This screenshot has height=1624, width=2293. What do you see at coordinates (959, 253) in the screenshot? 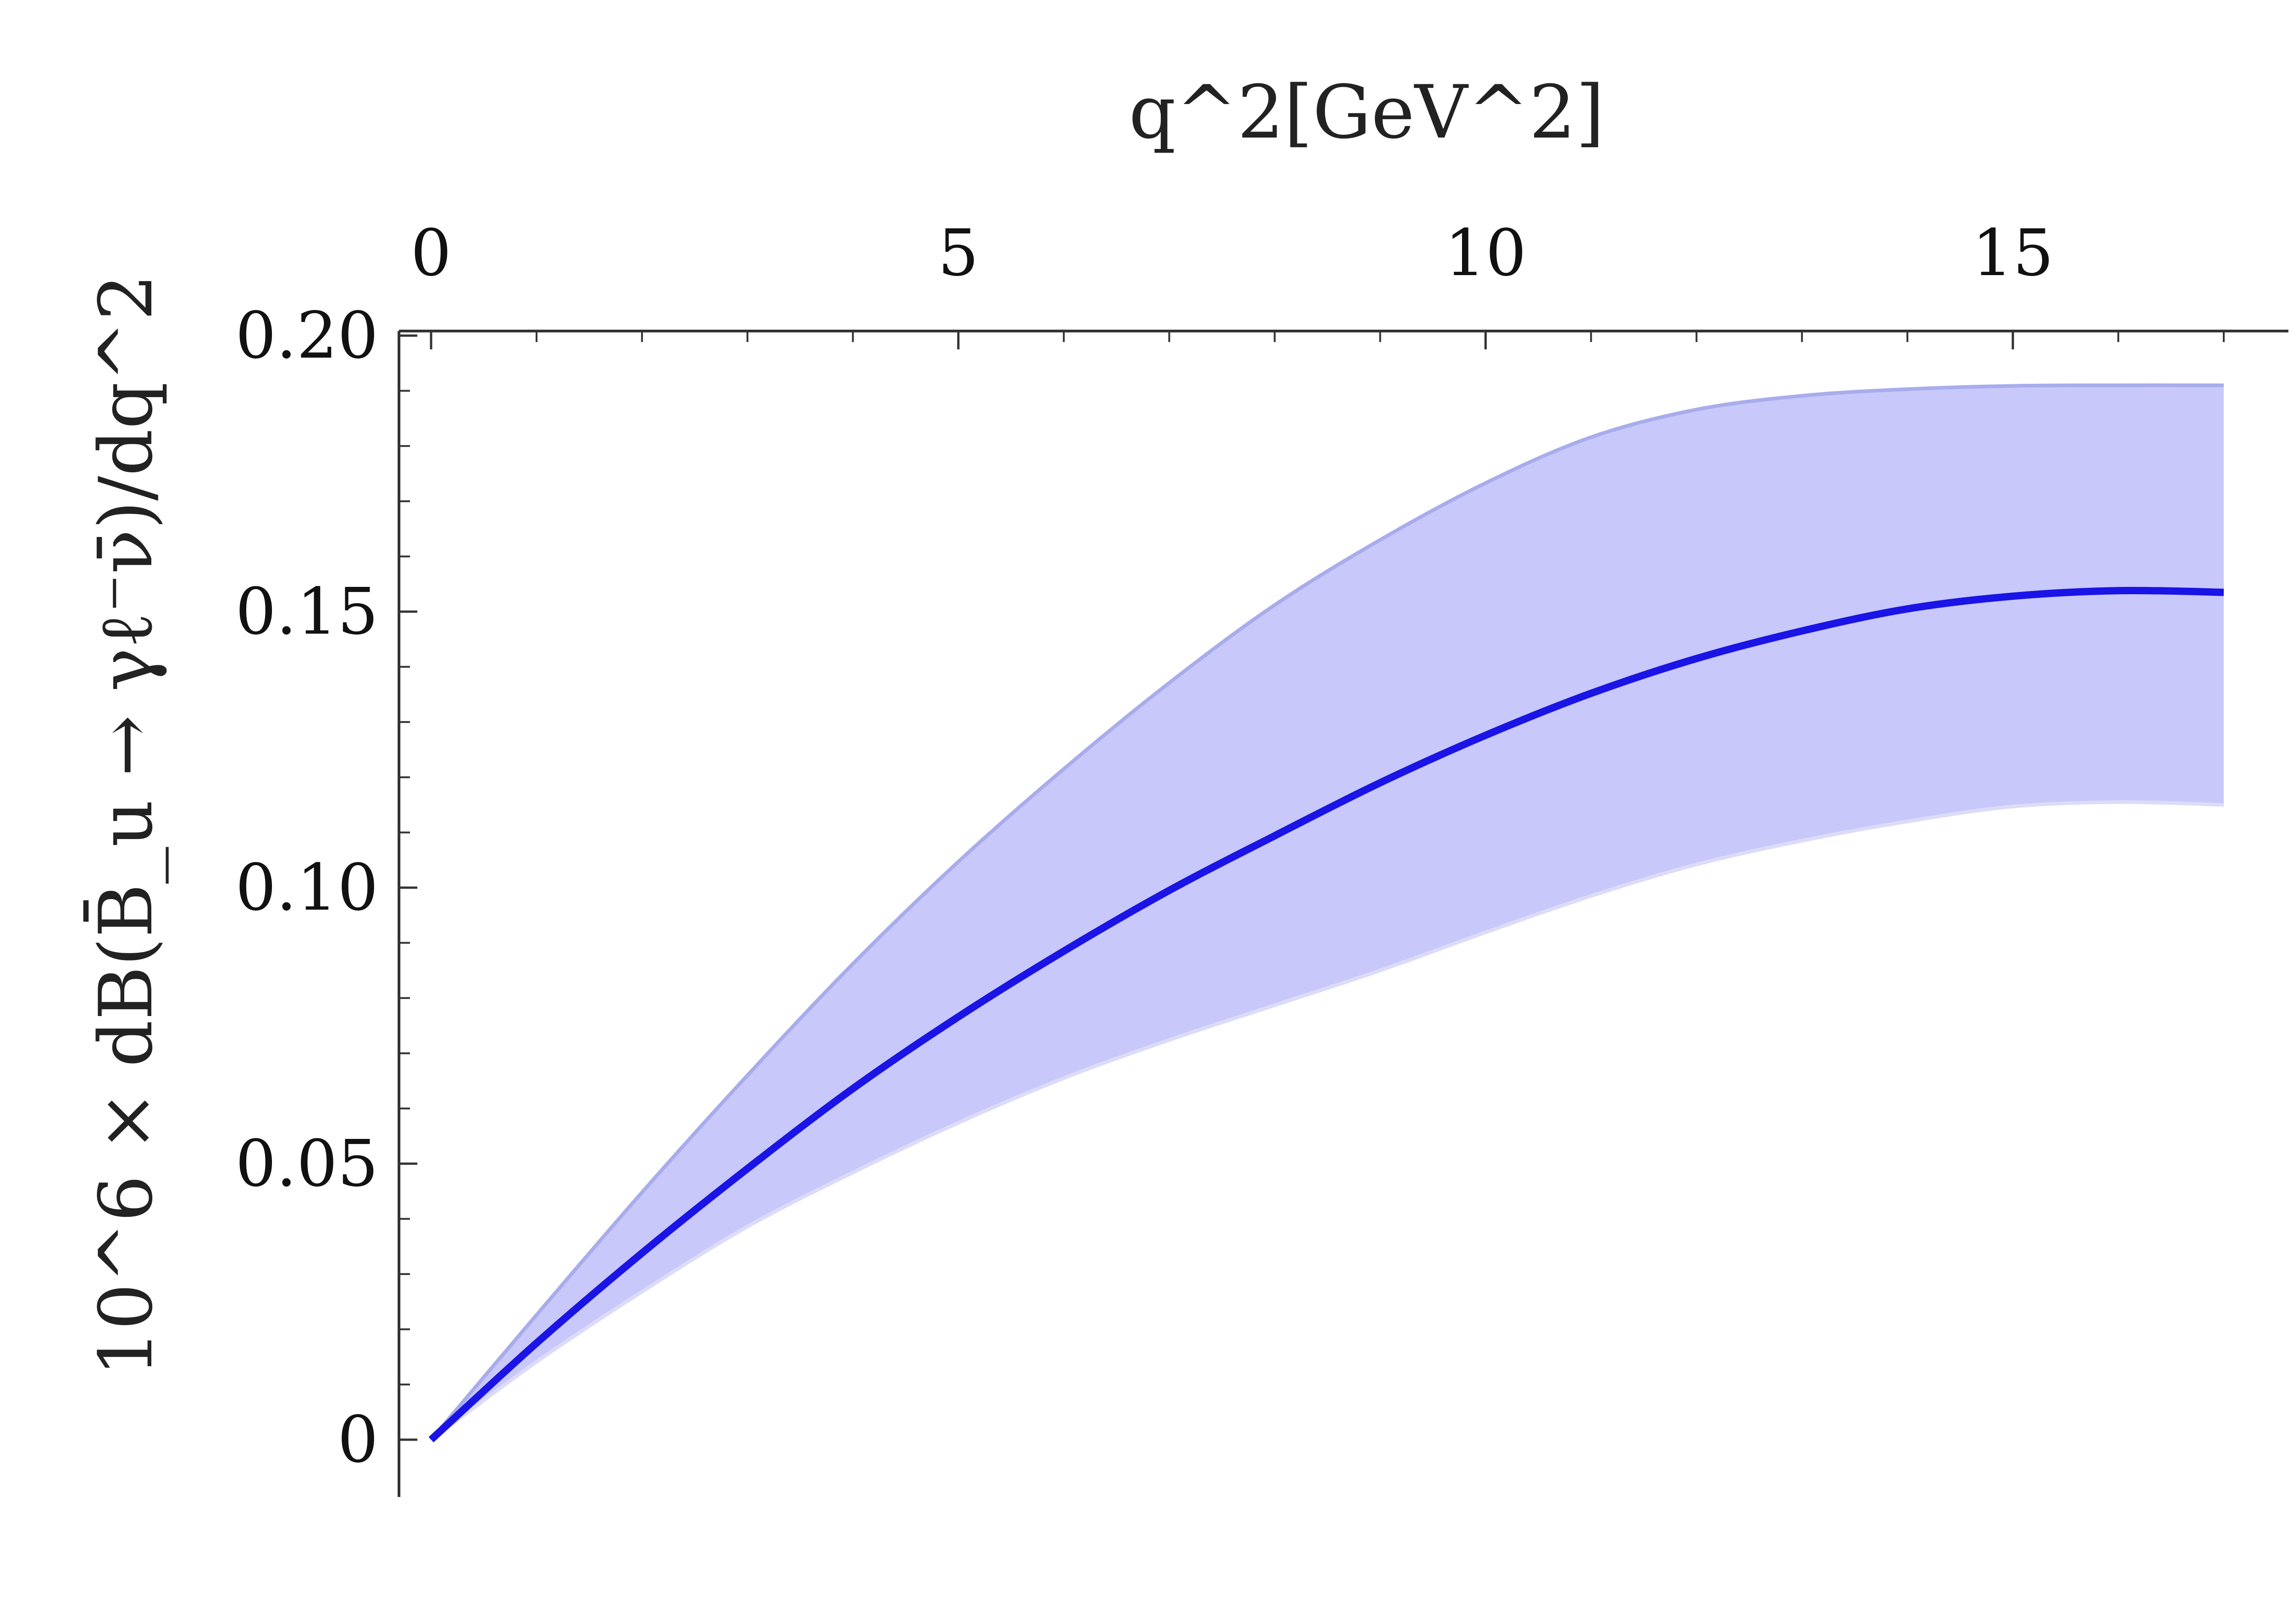
I see `x-tick-label: 5` at bounding box center [959, 253].